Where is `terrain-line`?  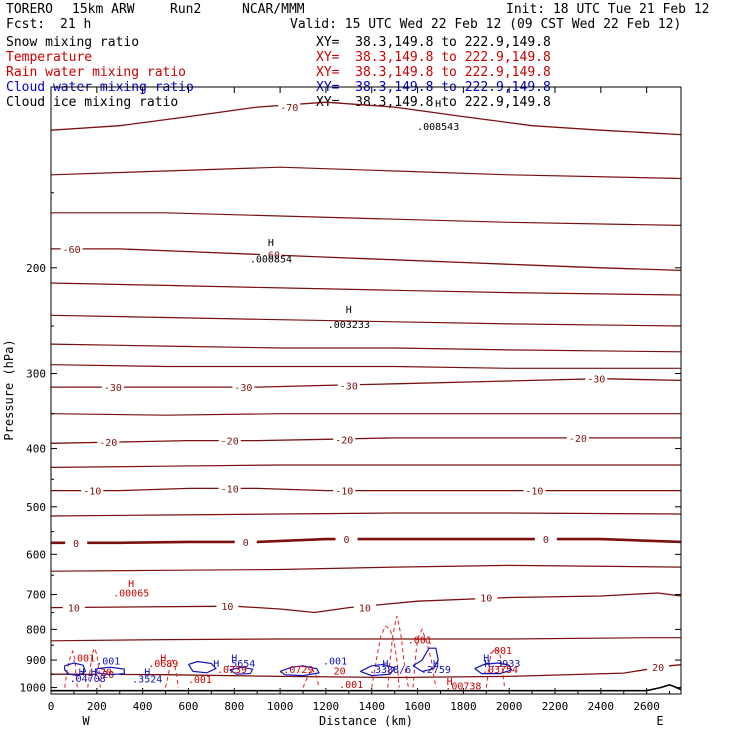
terrain-line is located at coordinates (366, 688).